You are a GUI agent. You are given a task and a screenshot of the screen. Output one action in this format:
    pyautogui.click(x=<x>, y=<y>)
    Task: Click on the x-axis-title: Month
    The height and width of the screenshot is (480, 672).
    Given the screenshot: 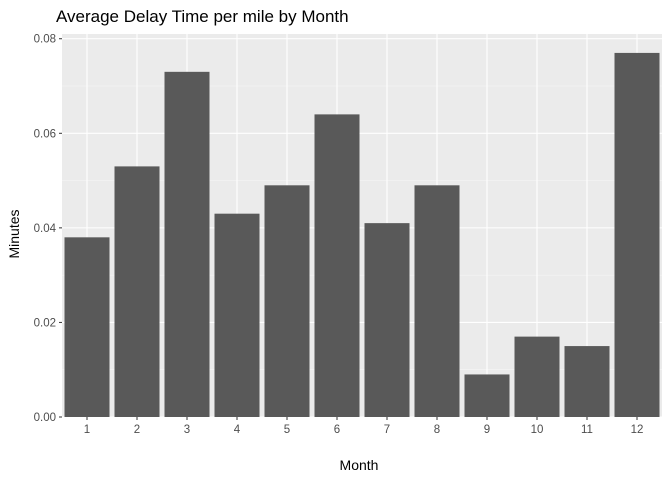 What is the action you would take?
    pyautogui.click(x=359, y=465)
    